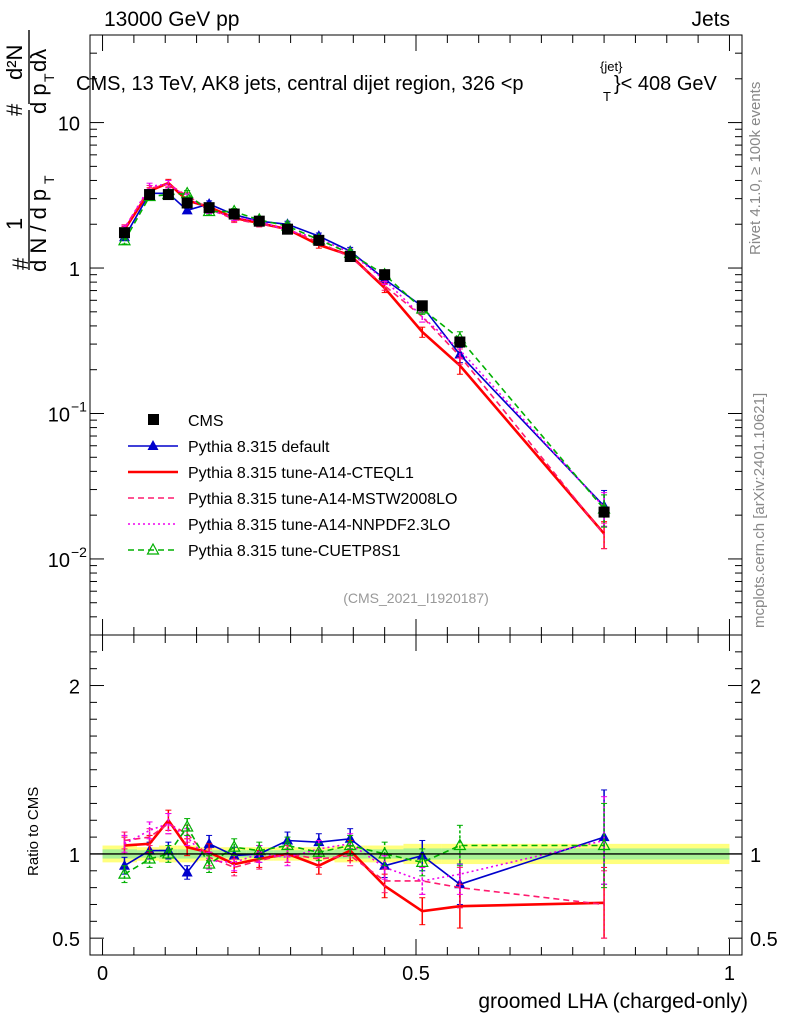 Image resolution: width=786 pixels, height=1024 pixels. Describe the element at coordinates (79, 406) in the screenshot. I see `main-y-tick-exponent: −1` at that location.